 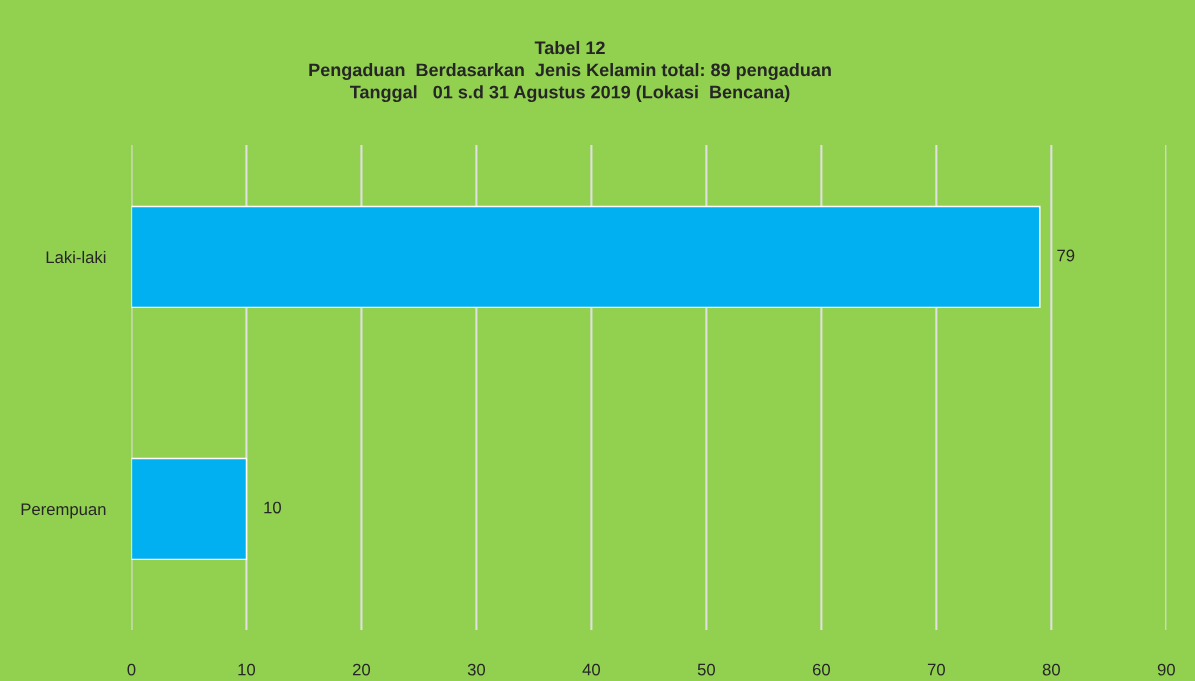 I want to click on x-tick-label: 50, so click(x=706, y=669).